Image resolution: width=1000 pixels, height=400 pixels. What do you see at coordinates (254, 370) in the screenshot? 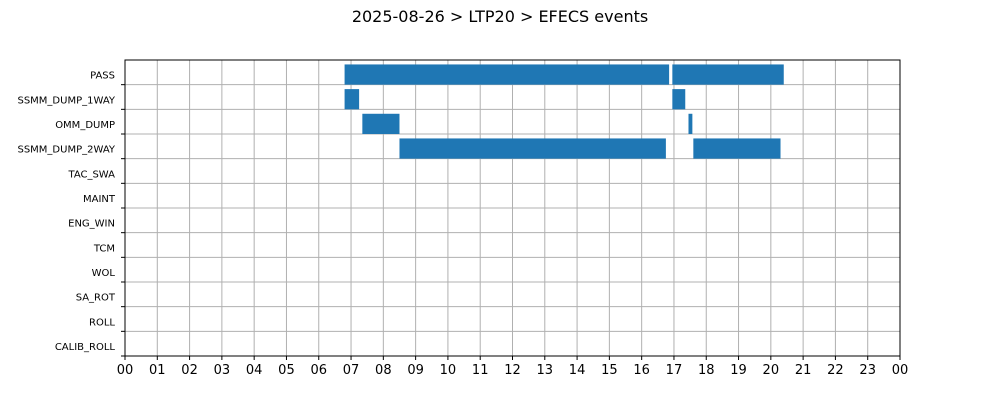
I see `x-tick-label: 04` at bounding box center [254, 370].